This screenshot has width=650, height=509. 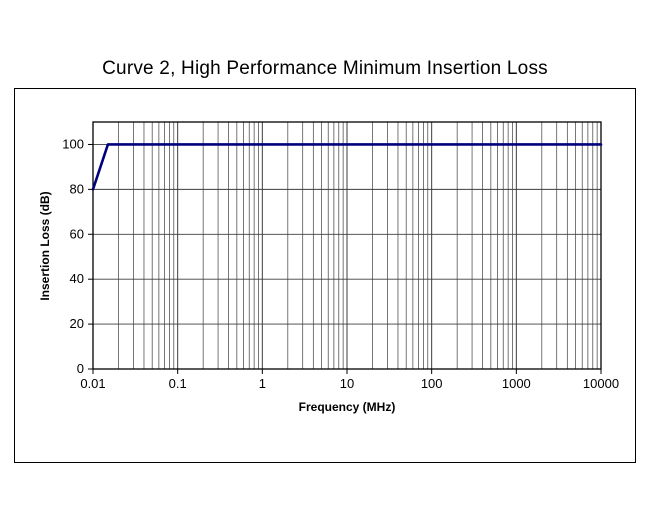 What do you see at coordinates (80, 368) in the screenshot?
I see `svg-text: 0` at bounding box center [80, 368].